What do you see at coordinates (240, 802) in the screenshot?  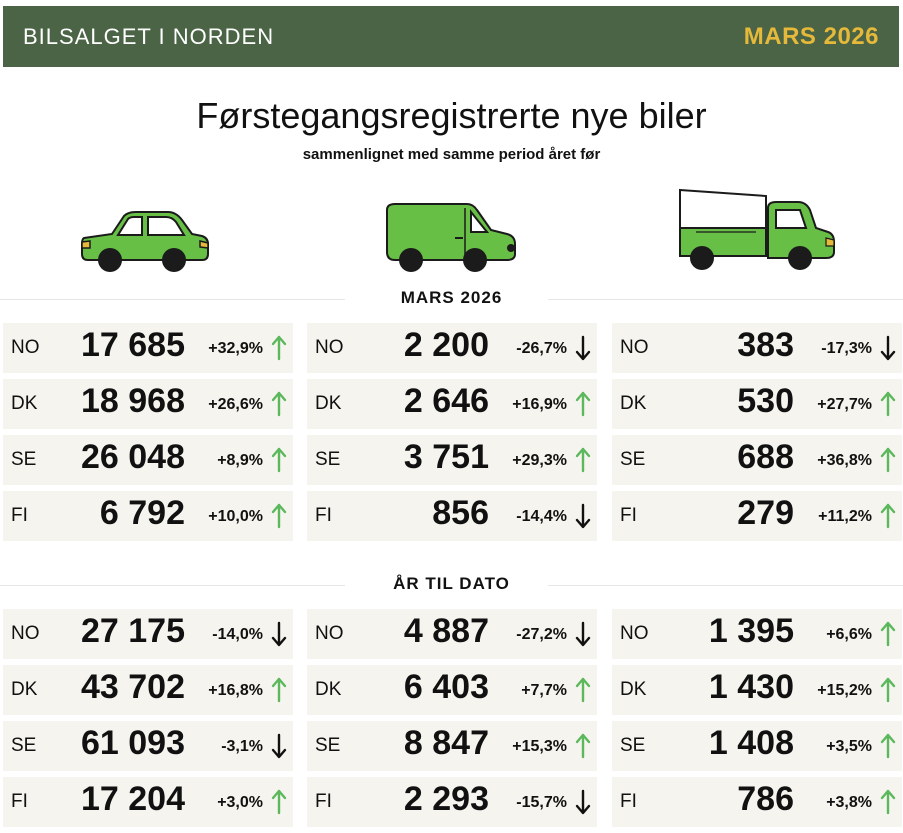 I see `change-percent: +3,0%` at bounding box center [240, 802].